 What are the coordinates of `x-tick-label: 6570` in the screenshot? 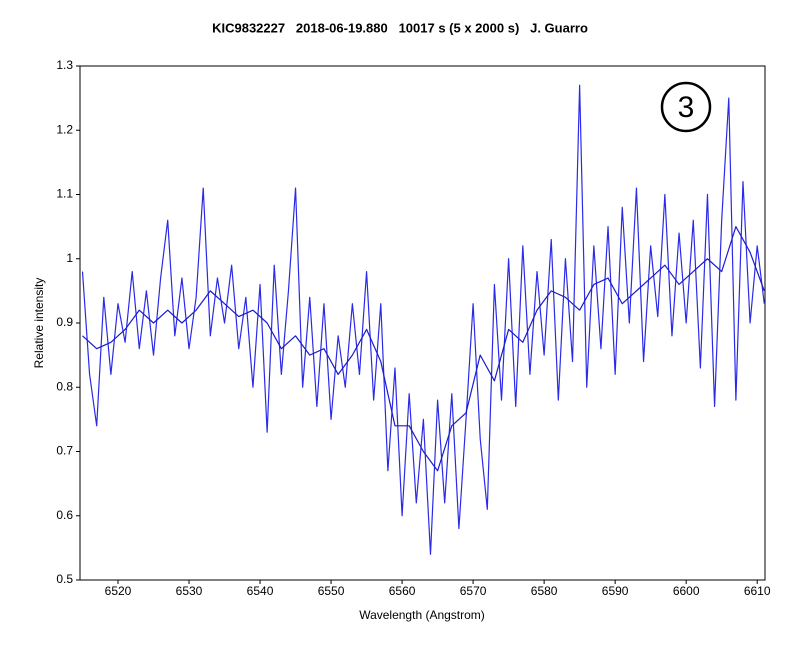 It's located at (473, 591).